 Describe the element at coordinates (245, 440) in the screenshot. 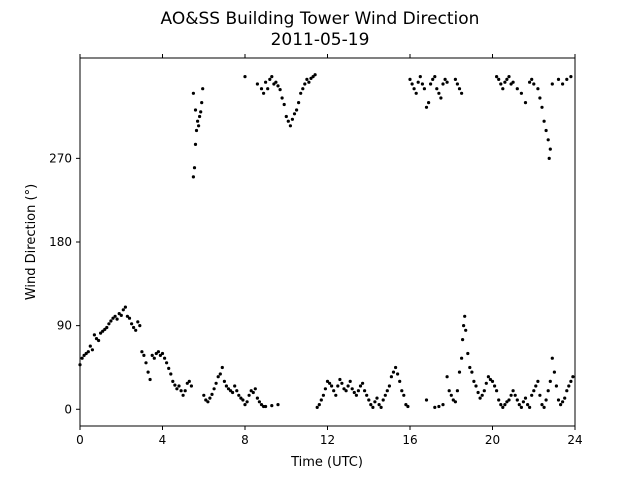

I see `x-tick-label: 8` at that location.